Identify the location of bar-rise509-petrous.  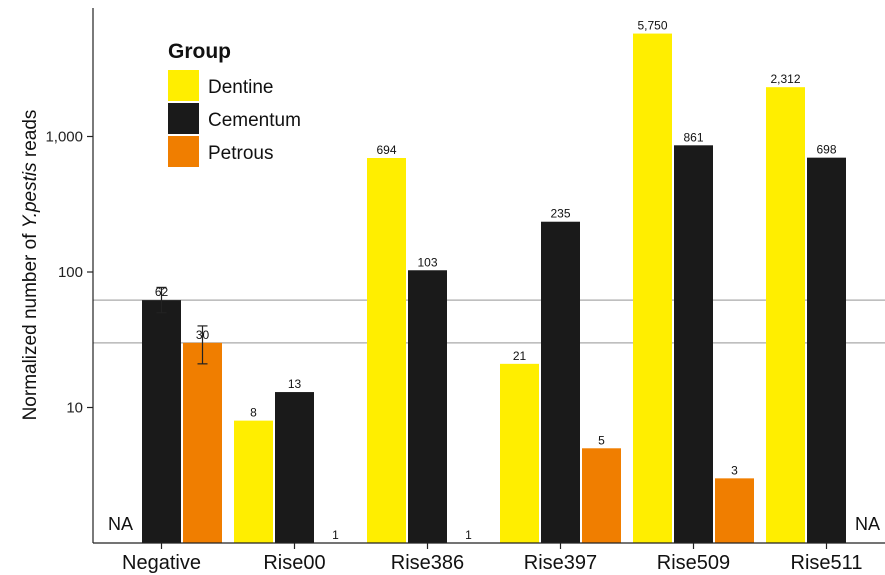
(734, 510).